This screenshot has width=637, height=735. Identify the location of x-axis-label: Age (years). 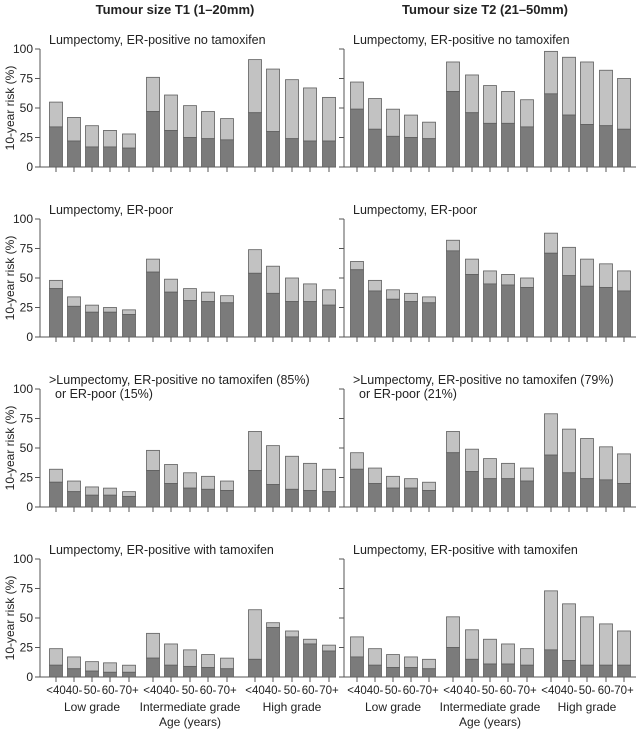
(190, 722).